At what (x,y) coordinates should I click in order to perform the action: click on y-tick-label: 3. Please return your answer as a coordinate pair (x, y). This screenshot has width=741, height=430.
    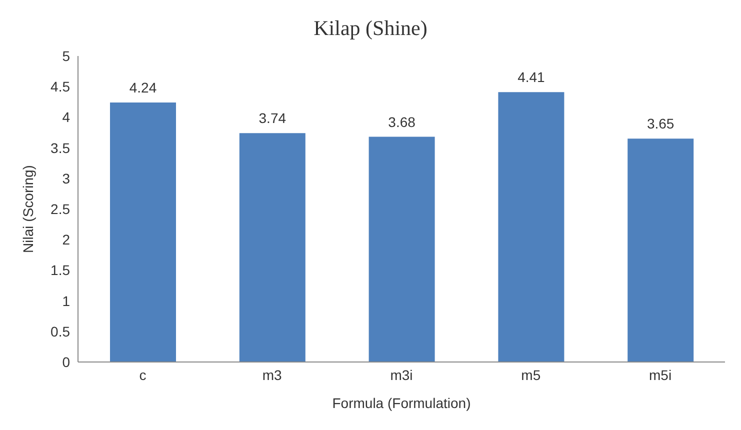
    Looking at the image, I should click on (66, 178).